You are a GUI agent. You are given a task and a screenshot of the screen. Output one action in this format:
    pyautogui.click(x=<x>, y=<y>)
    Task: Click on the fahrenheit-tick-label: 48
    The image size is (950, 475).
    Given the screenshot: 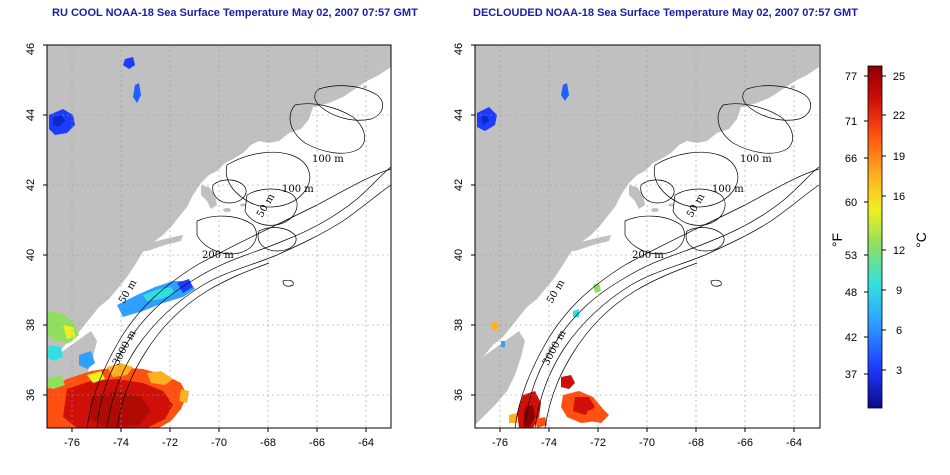 What is the action you would take?
    pyautogui.click(x=851, y=293)
    